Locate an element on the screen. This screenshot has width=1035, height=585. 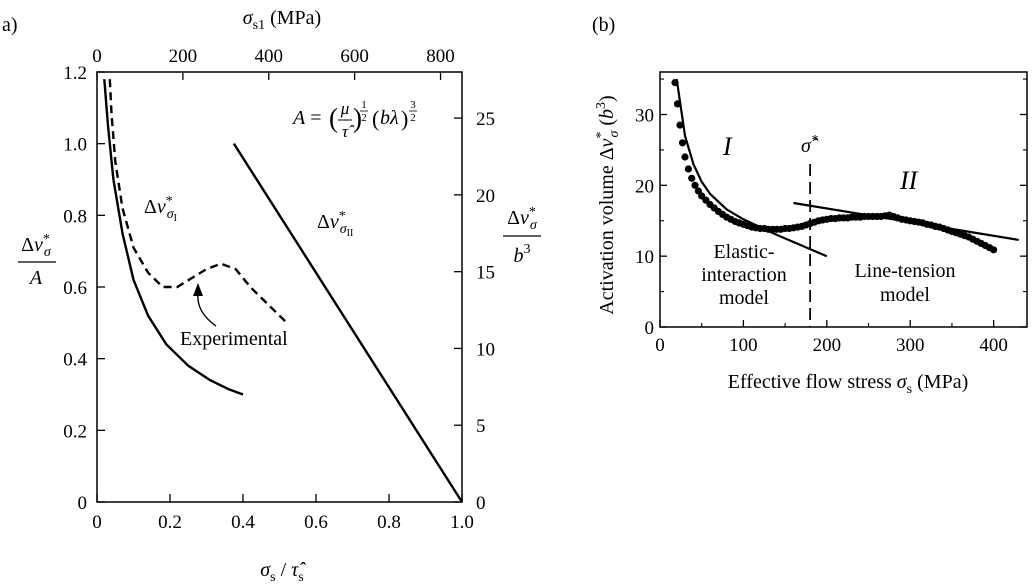
b-y-tick-label-2: 20 is located at coordinates (644, 186).